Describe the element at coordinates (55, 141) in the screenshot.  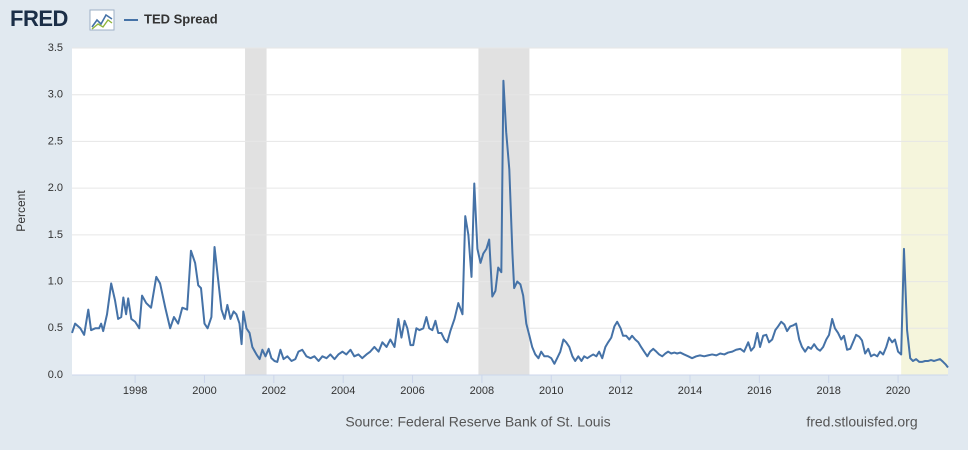
I see `y-tick-label: 2.5` at that location.